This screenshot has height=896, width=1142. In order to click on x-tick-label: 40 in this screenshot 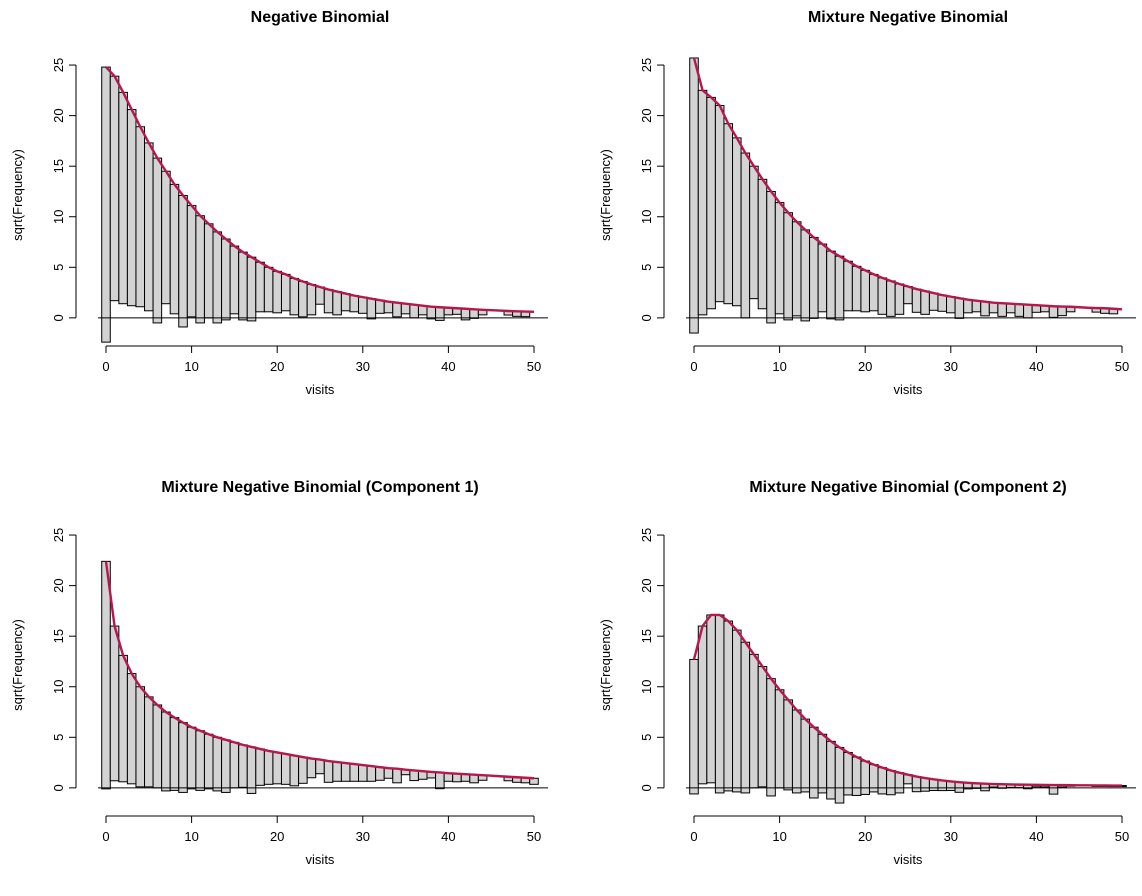, I will do `click(448, 366)`.